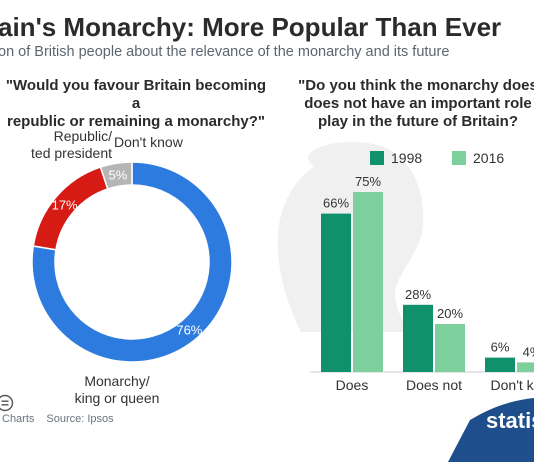 Image resolution: width=534 pixels, height=462 pixels. I want to click on bar-question-line: "Do you think the monarchy does, so click(416, 85).